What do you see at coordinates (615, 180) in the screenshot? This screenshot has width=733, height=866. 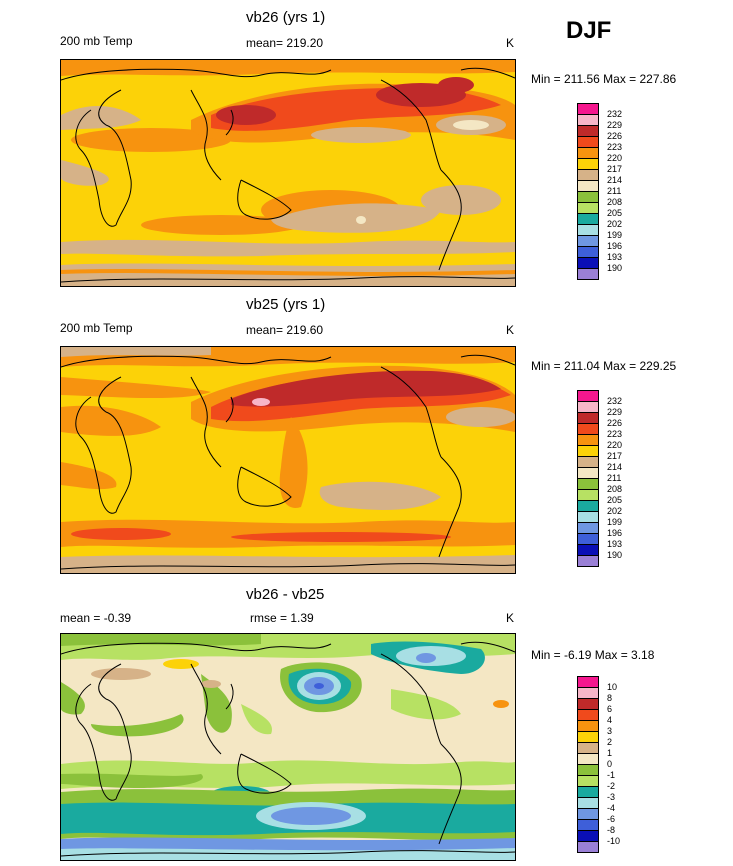 I see `panel1-legend-tick: 214` at bounding box center [615, 180].